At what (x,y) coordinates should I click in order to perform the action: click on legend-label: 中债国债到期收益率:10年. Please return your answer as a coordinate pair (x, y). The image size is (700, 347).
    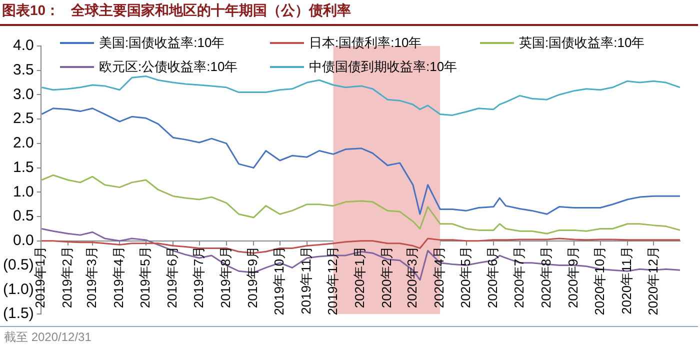
    Looking at the image, I should click on (383, 67).